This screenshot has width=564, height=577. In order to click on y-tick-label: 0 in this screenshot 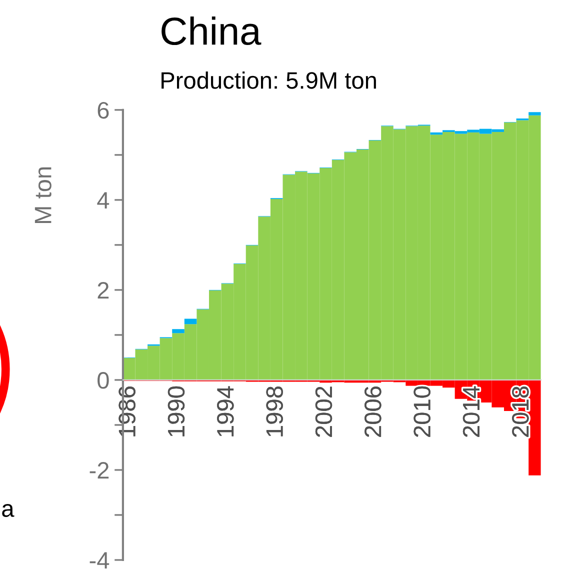, I will do `click(103, 380)`.